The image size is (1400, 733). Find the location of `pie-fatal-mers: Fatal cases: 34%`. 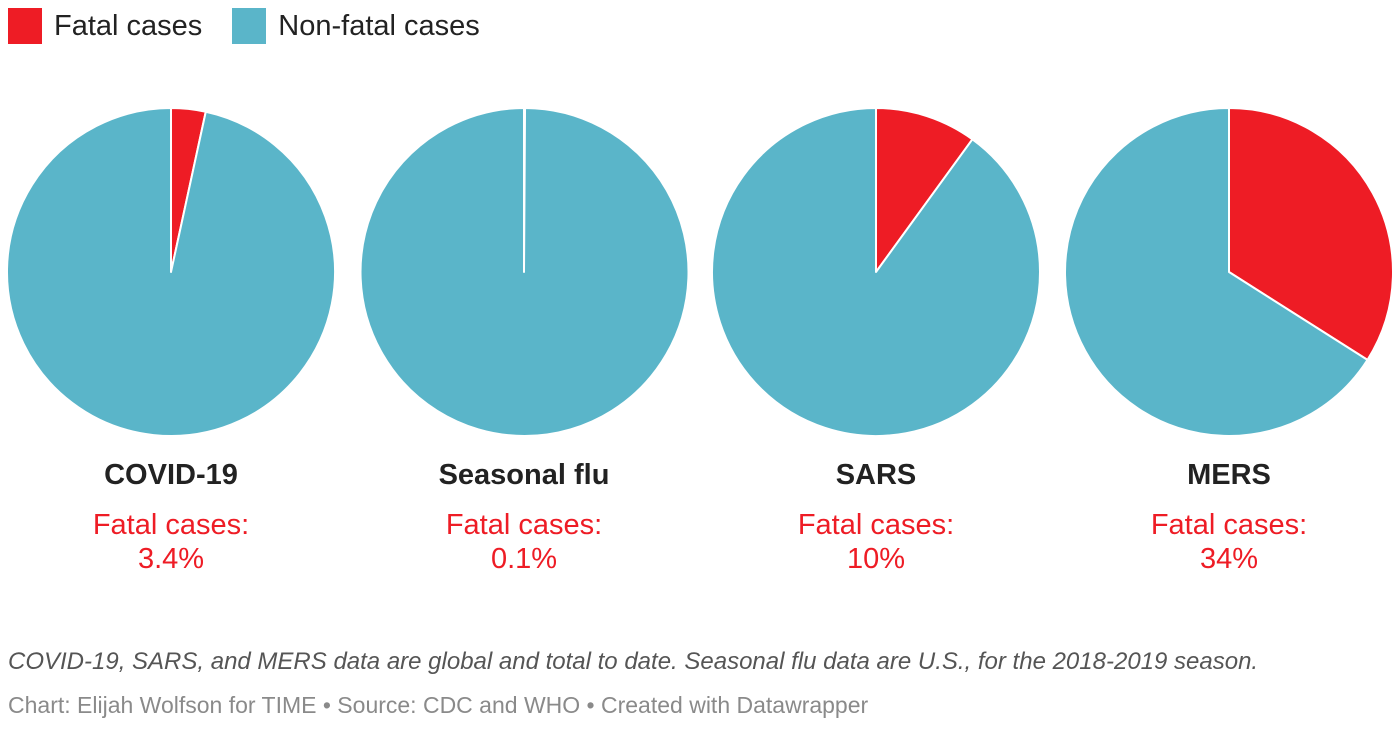

pie-fatal-mers: Fatal cases: 34% is located at coordinates (1229, 542).